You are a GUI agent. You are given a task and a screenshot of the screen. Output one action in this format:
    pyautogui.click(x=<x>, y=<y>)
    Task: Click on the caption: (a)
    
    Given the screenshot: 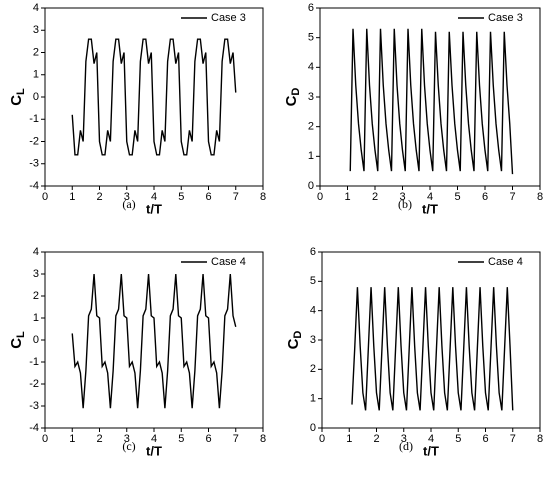 What is the action you would take?
    pyautogui.click(x=128, y=204)
    